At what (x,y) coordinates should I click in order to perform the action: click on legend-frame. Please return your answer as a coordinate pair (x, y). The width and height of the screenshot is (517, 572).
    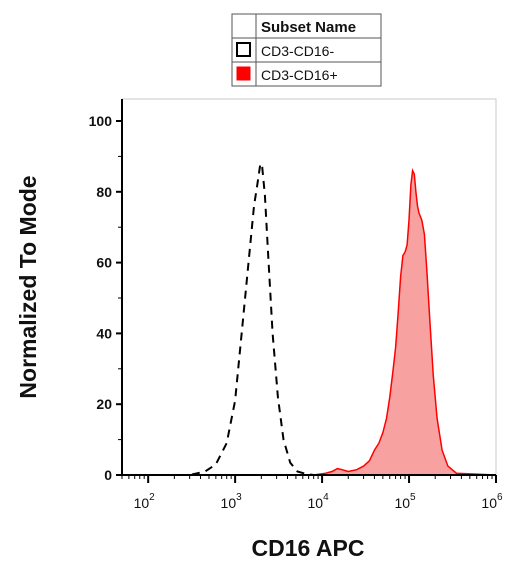
    Looking at the image, I should click on (306, 50).